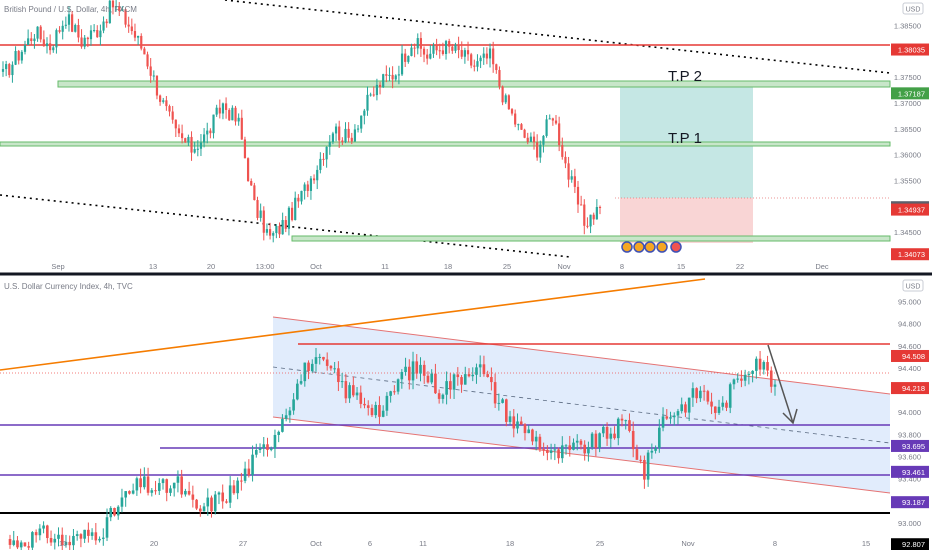 The image size is (932, 555). Describe the element at coordinates (464, 543) in the screenshot. I see `time-axis: 13 20 27 Oct 6 11 18 25 Nov 8 15` at that location.